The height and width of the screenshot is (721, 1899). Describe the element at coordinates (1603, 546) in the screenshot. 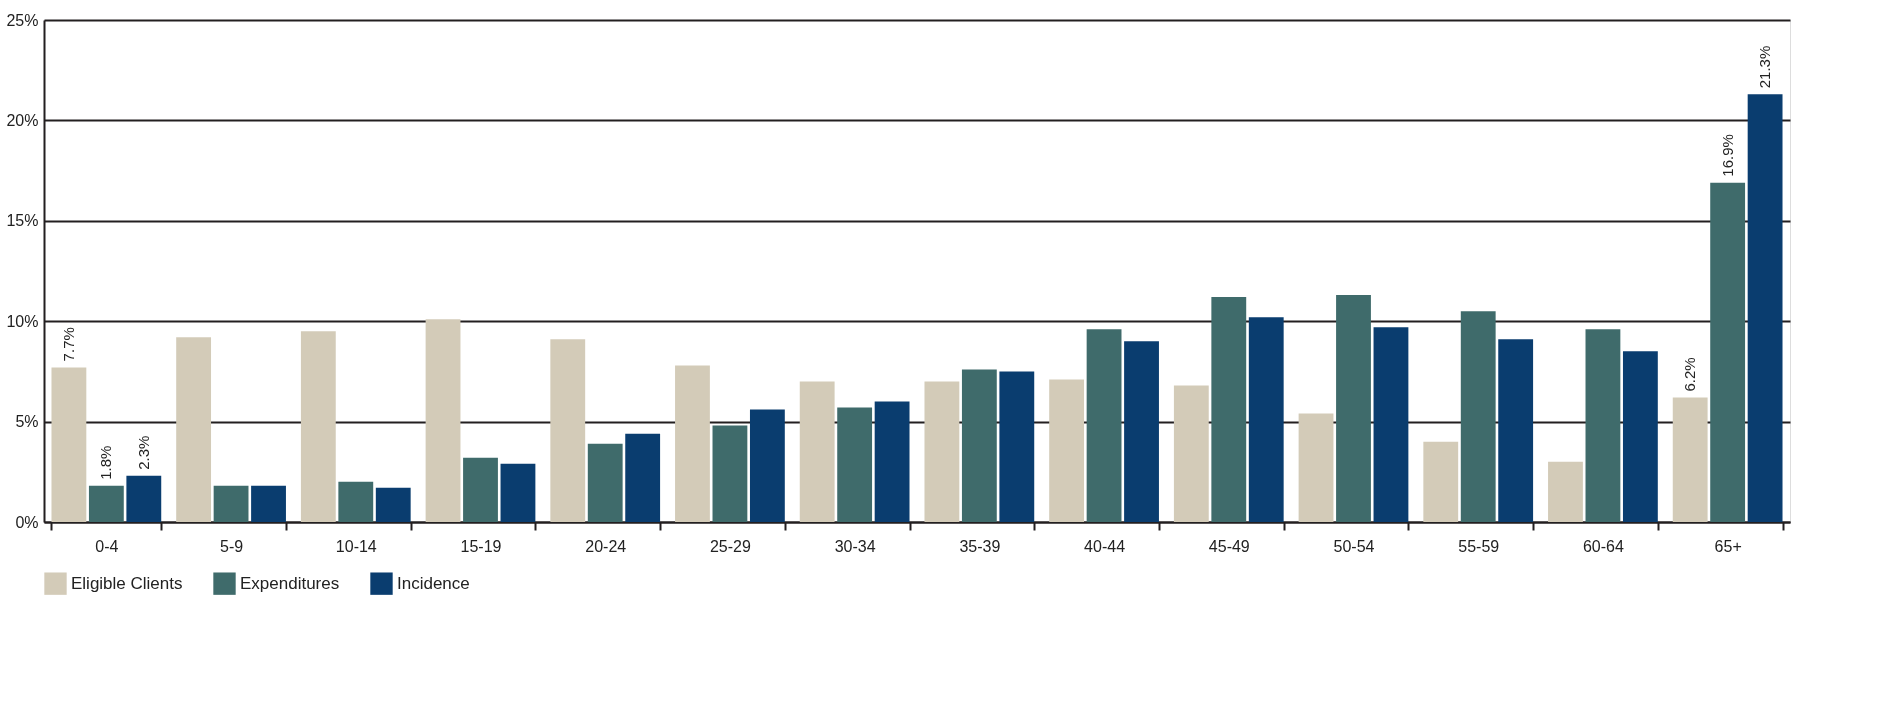

I see `x-tick-label: 60-64` at that location.